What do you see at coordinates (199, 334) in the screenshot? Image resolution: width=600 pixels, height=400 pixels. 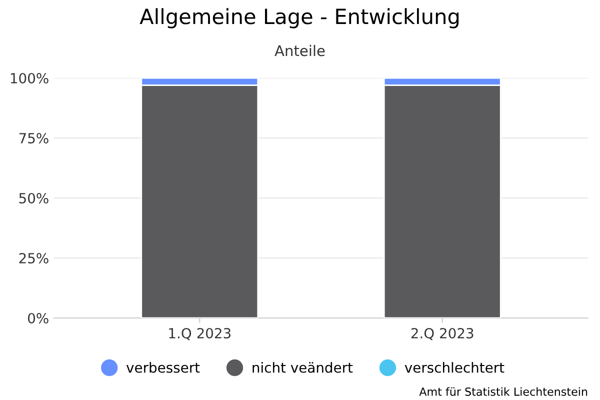 I see `x-tick-label: 1.Q 2023` at bounding box center [199, 334].